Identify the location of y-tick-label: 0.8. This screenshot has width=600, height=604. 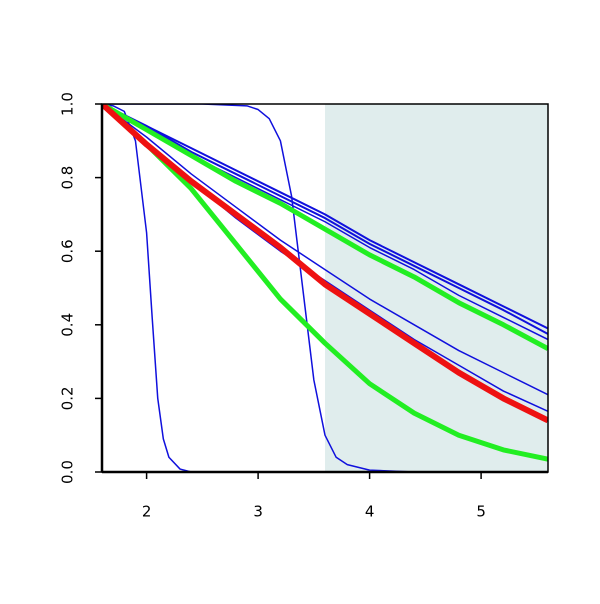
(68, 178).